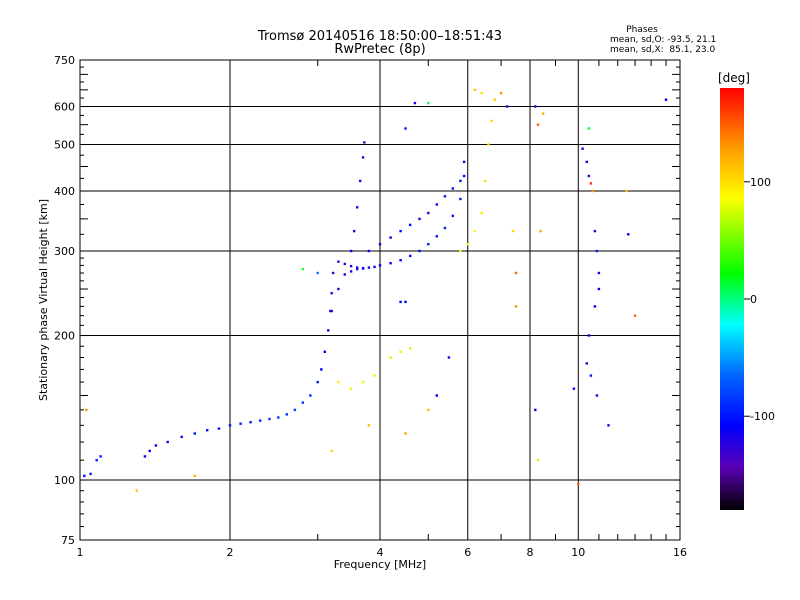  Describe the element at coordinates (530, 552) in the screenshot. I see `x-tick-label: 8` at that location.